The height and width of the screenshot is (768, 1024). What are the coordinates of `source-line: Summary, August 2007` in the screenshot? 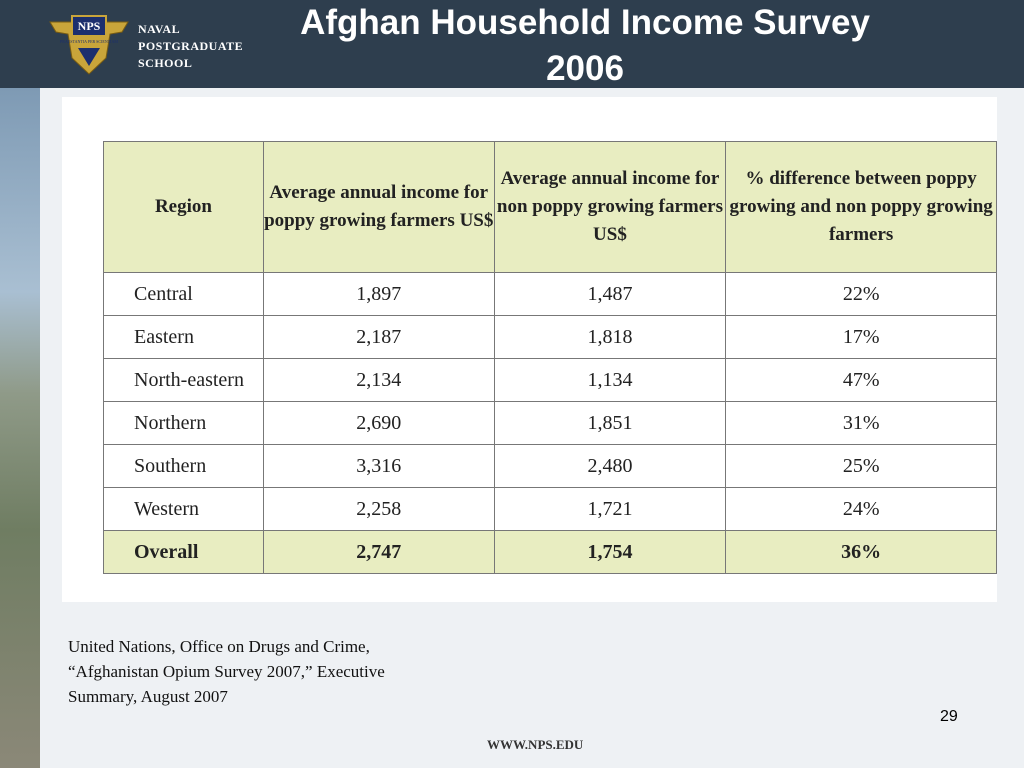 It's located at (148, 696).